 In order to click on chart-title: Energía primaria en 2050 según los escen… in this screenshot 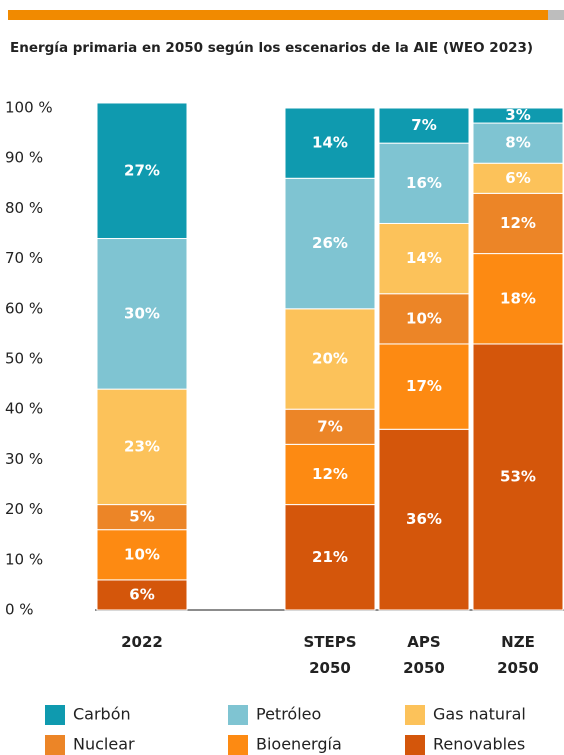, I will do `click(271, 48)`.